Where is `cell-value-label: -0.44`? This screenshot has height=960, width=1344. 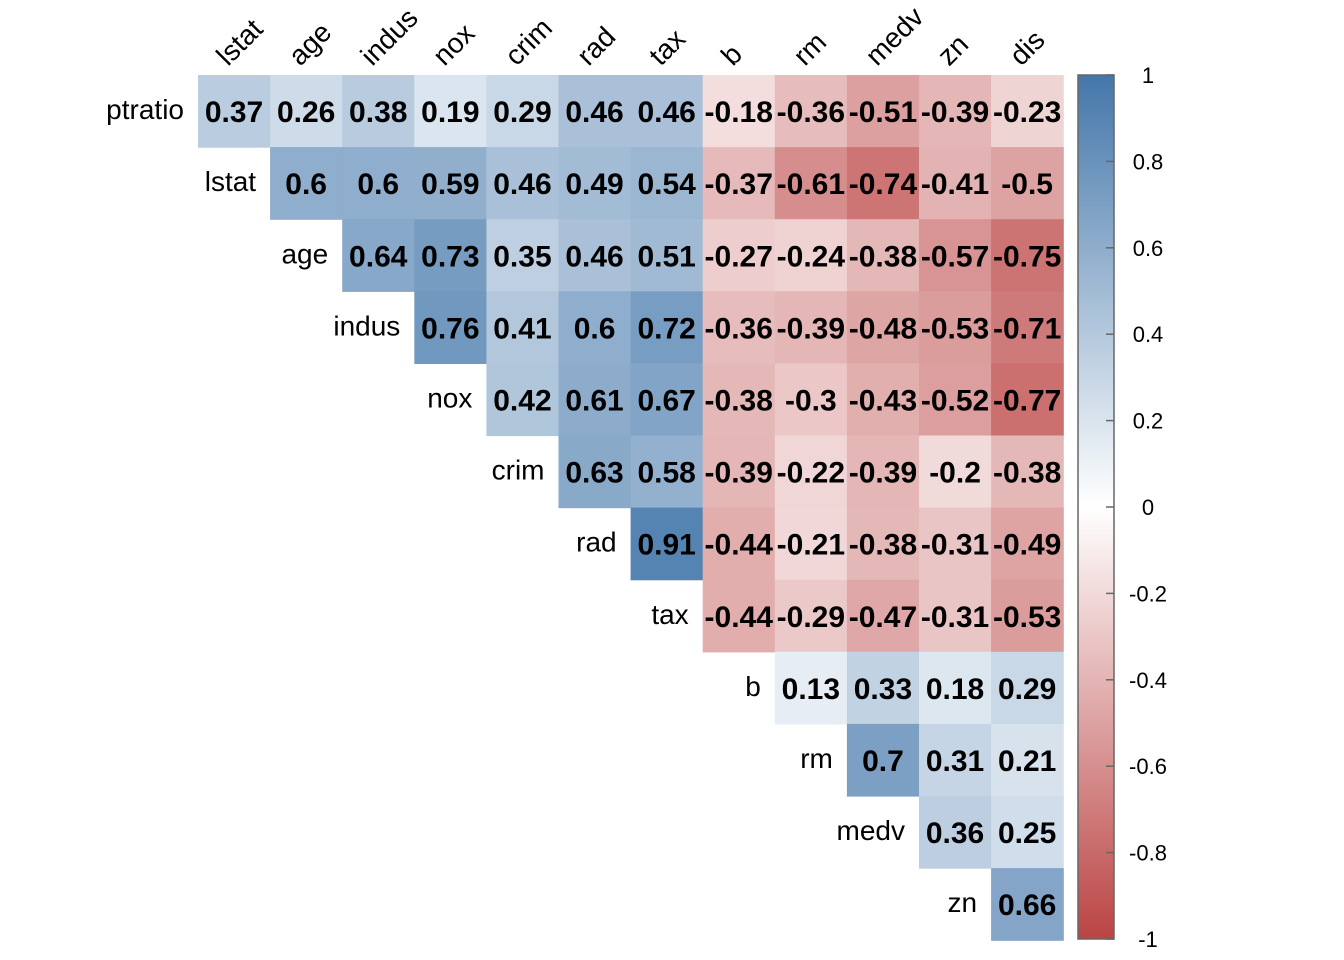
cell-value-label: -0.44 is located at coordinates (739, 617).